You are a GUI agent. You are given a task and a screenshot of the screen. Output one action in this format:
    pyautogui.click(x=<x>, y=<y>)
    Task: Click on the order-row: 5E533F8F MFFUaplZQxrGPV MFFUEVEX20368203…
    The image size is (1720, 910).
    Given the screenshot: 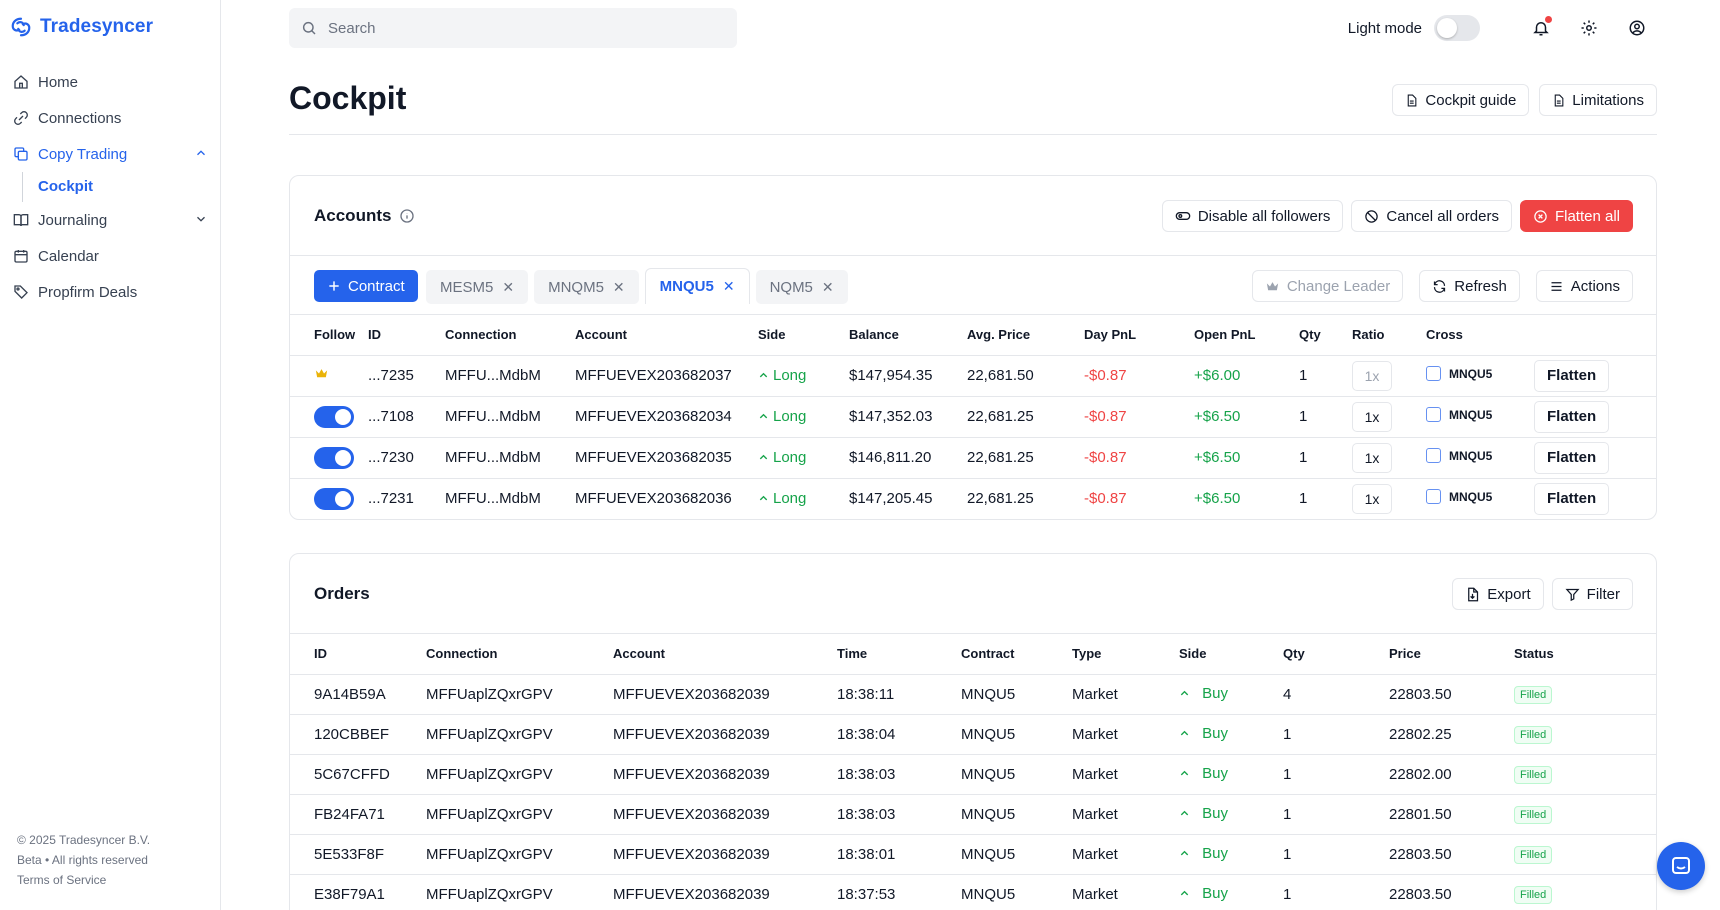 What is the action you would take?
    pyautogui.click(x=973, y=854)
    